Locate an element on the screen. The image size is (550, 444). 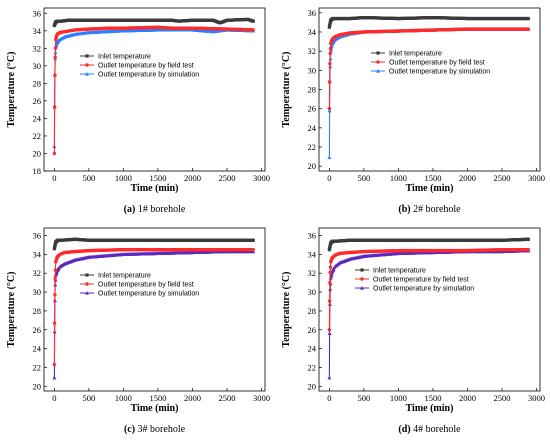
y-tick-label: 28 is located at coordinates (312, 311).